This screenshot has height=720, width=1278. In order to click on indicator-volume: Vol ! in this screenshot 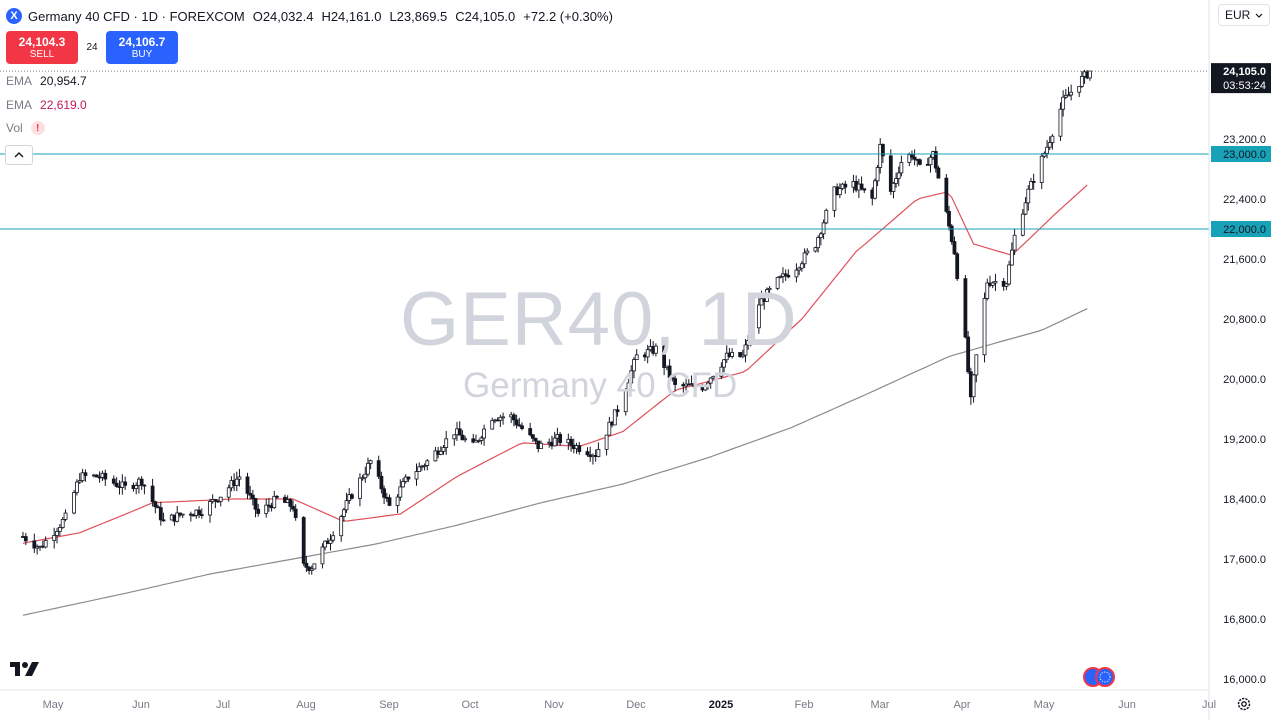, I will do `click(25, 128)`.